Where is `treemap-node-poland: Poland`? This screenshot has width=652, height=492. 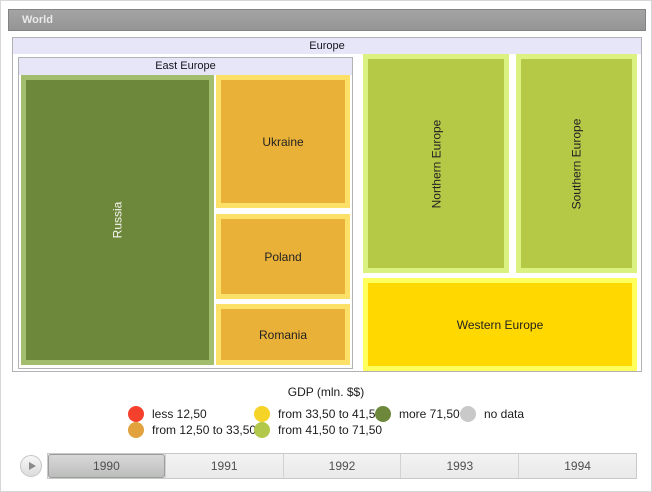 treemap-node-poland: Poland is located at coordinates (283, 256).